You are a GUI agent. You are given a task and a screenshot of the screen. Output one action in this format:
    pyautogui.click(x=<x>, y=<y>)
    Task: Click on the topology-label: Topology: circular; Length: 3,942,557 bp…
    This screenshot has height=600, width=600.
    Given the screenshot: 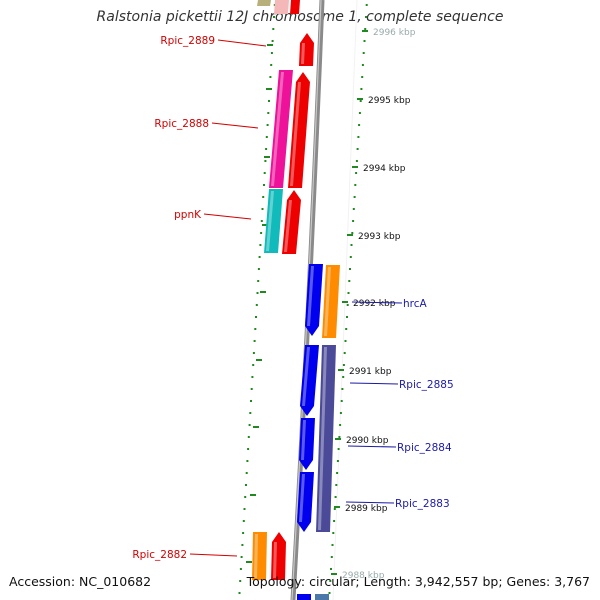 What is the action you would take?
    pyautogui.click(x=418, y=581)
    